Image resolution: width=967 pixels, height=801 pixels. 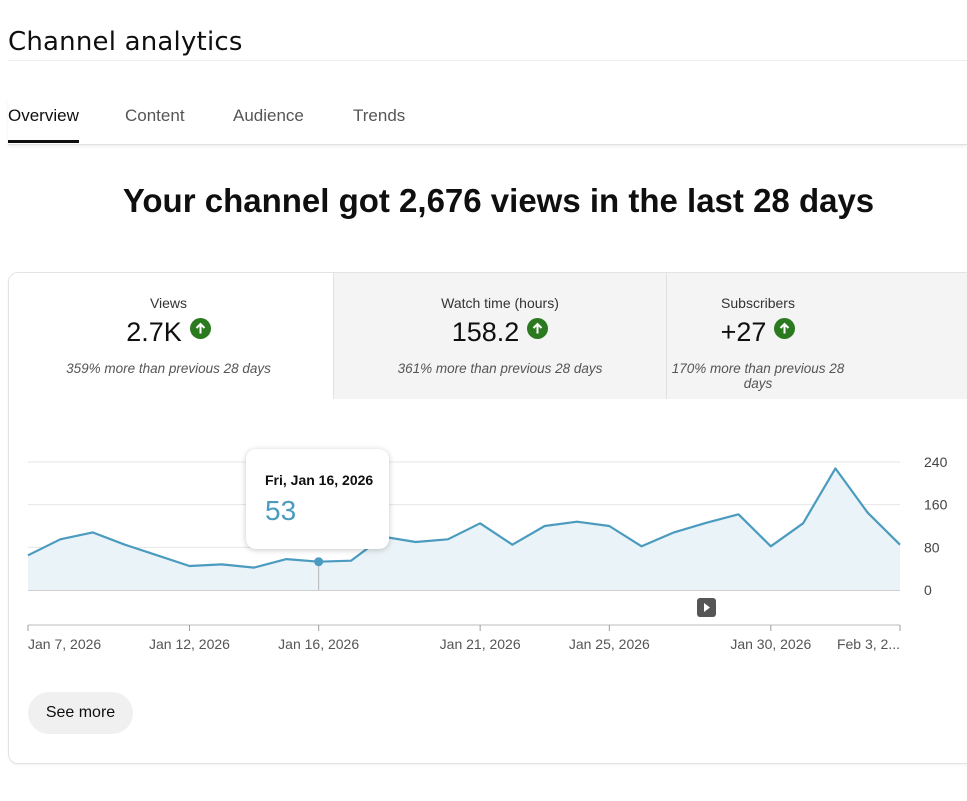 What do you see at coordinates (43, 141) in the screenshot?
I see `active-tab-indicator` at bounding box center [43, 141].